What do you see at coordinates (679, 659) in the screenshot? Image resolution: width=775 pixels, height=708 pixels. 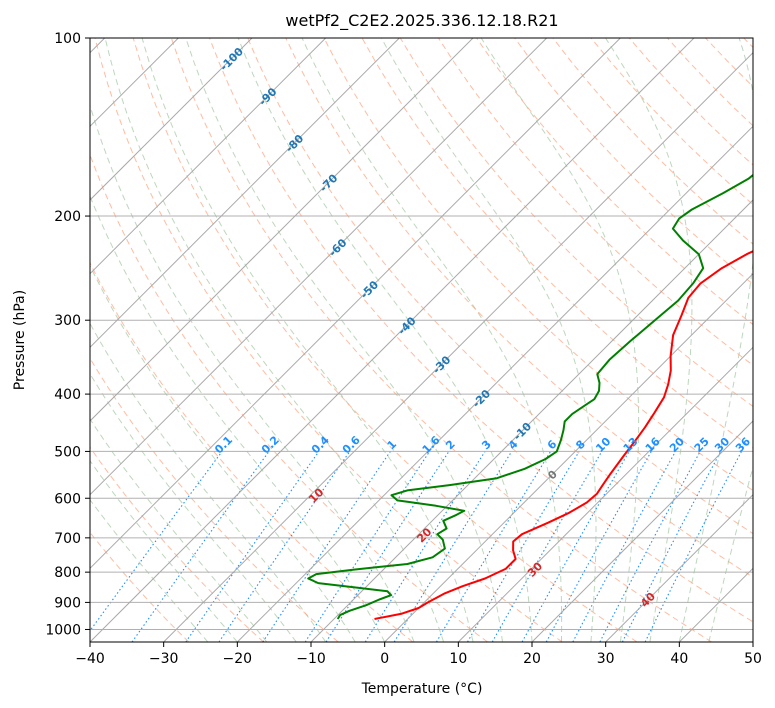 I see `x-tick-label: 40` at bounding box center [679, 659].